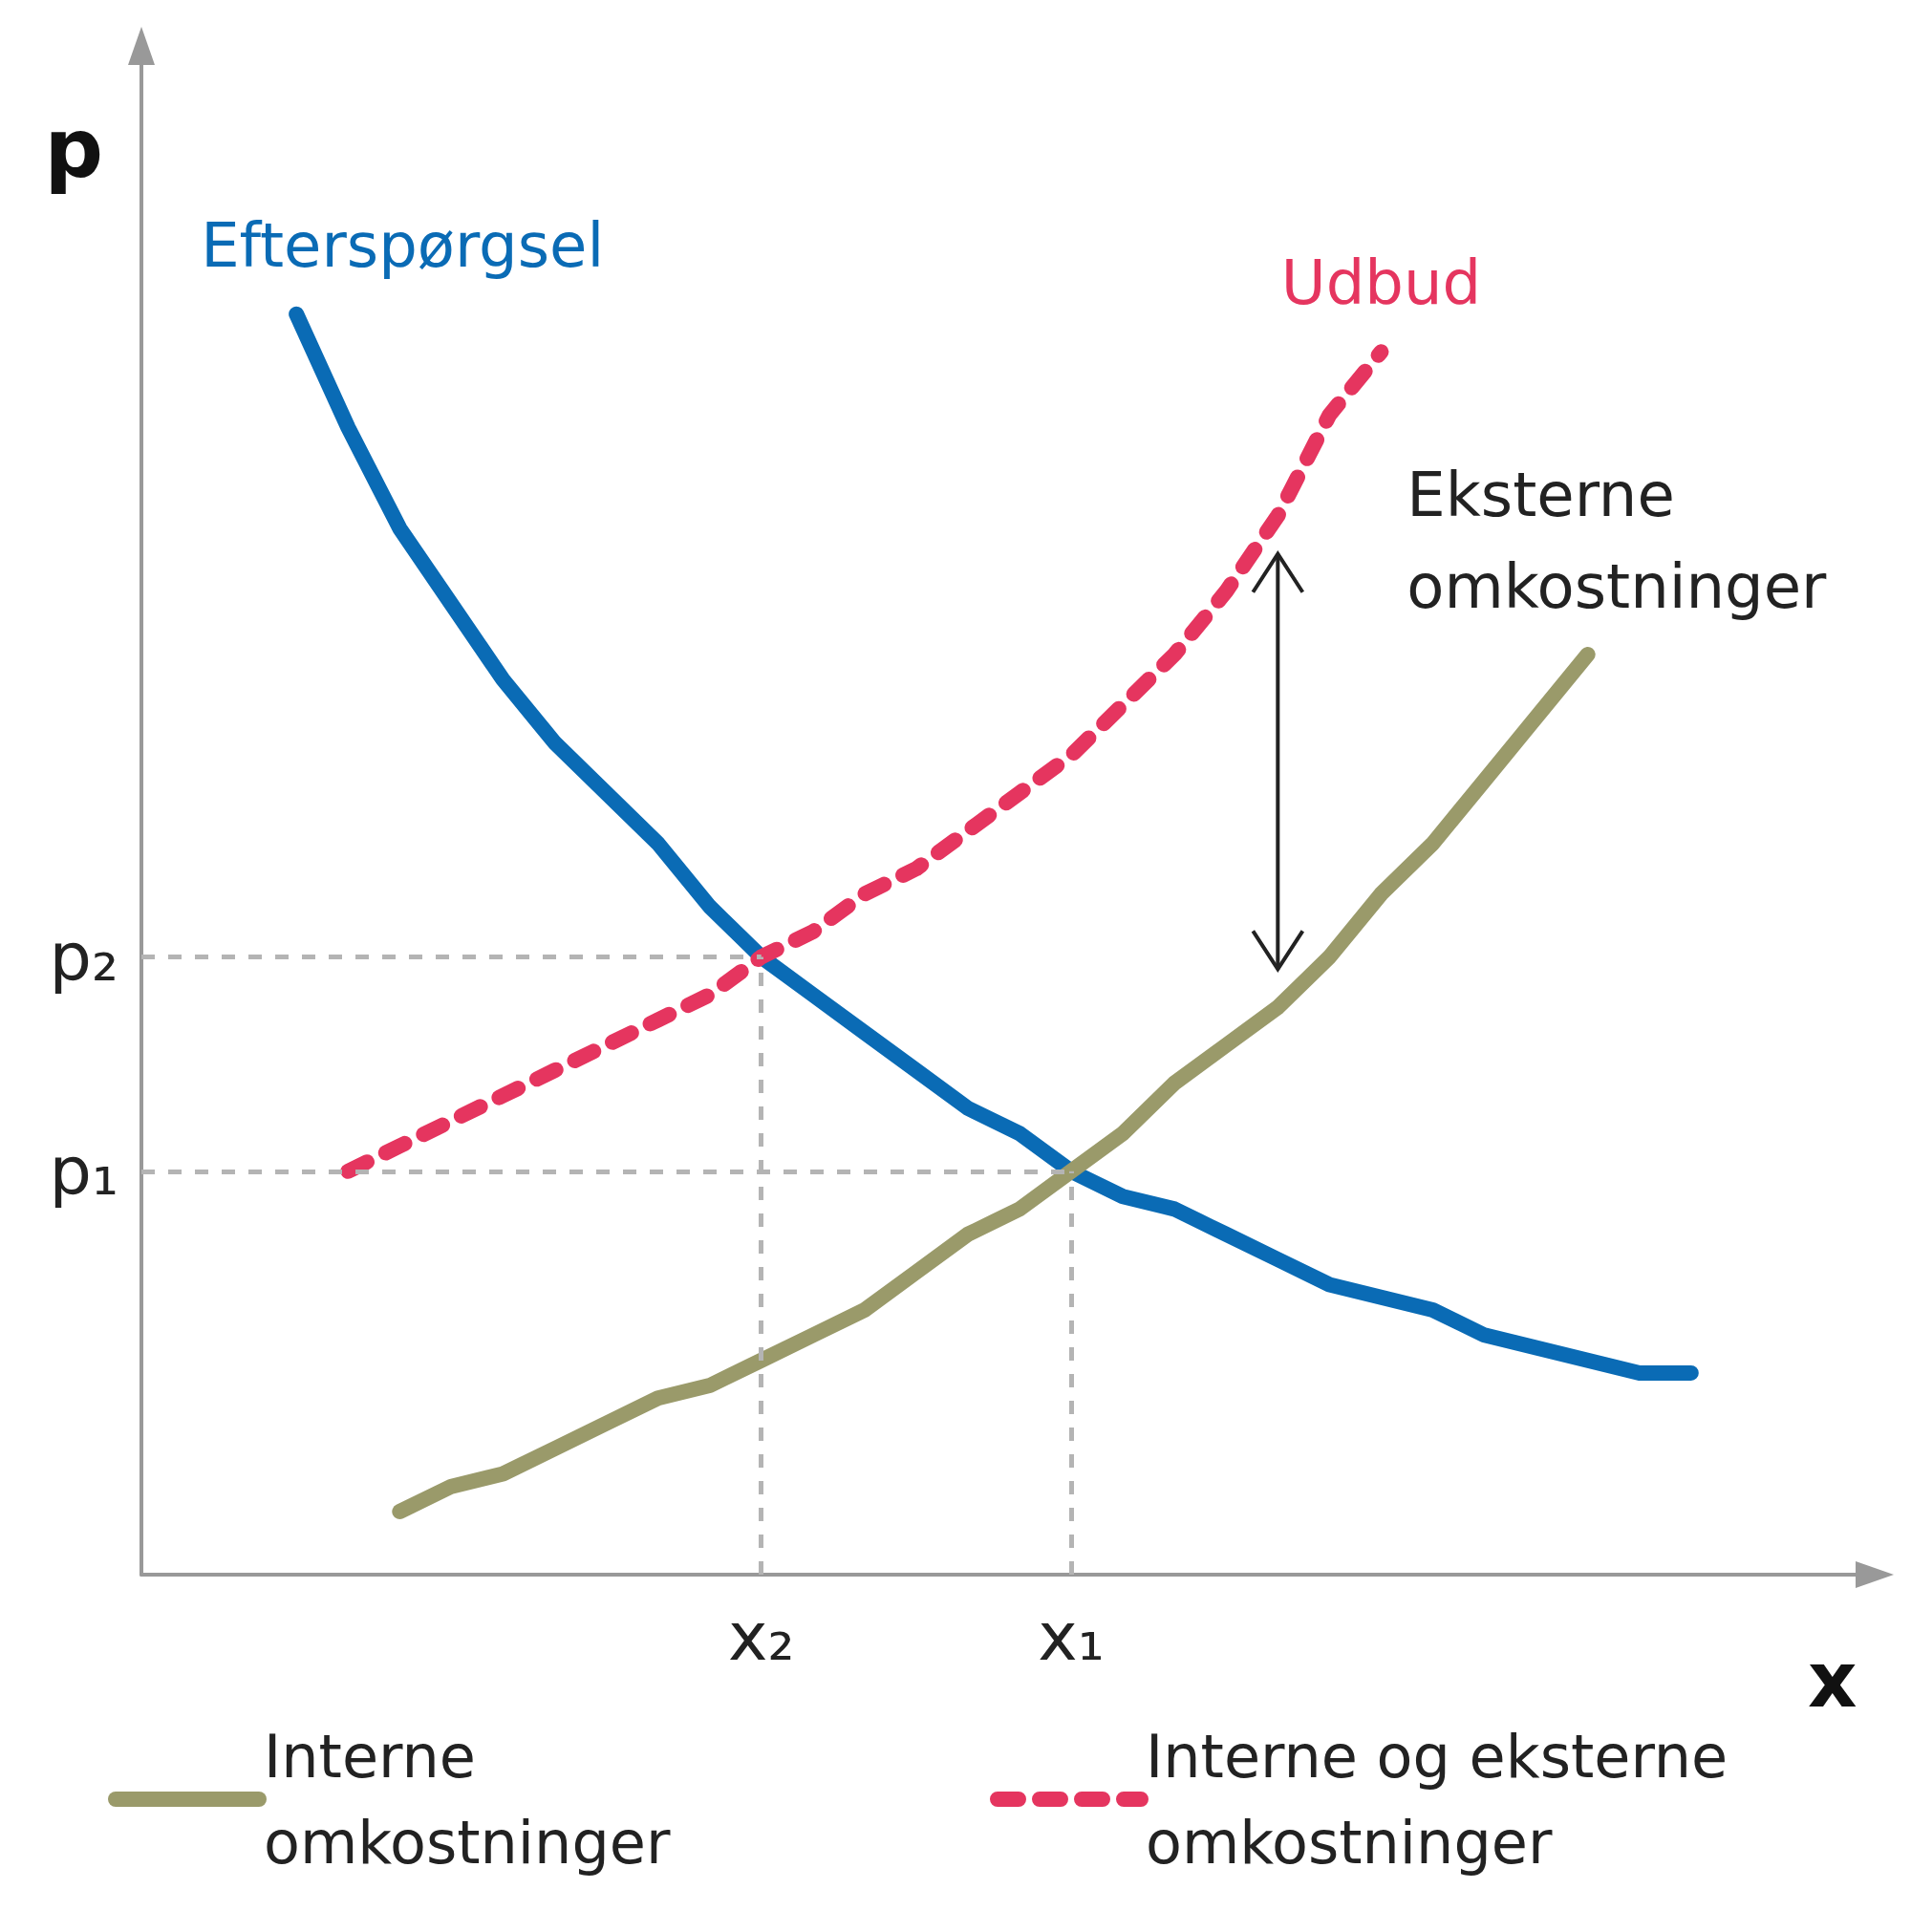 This screenshot has width=1911, height=1932. Describe the element at coordinates (1832, 1680) in the screenshot. I see `x-axis-title: x` at that location.